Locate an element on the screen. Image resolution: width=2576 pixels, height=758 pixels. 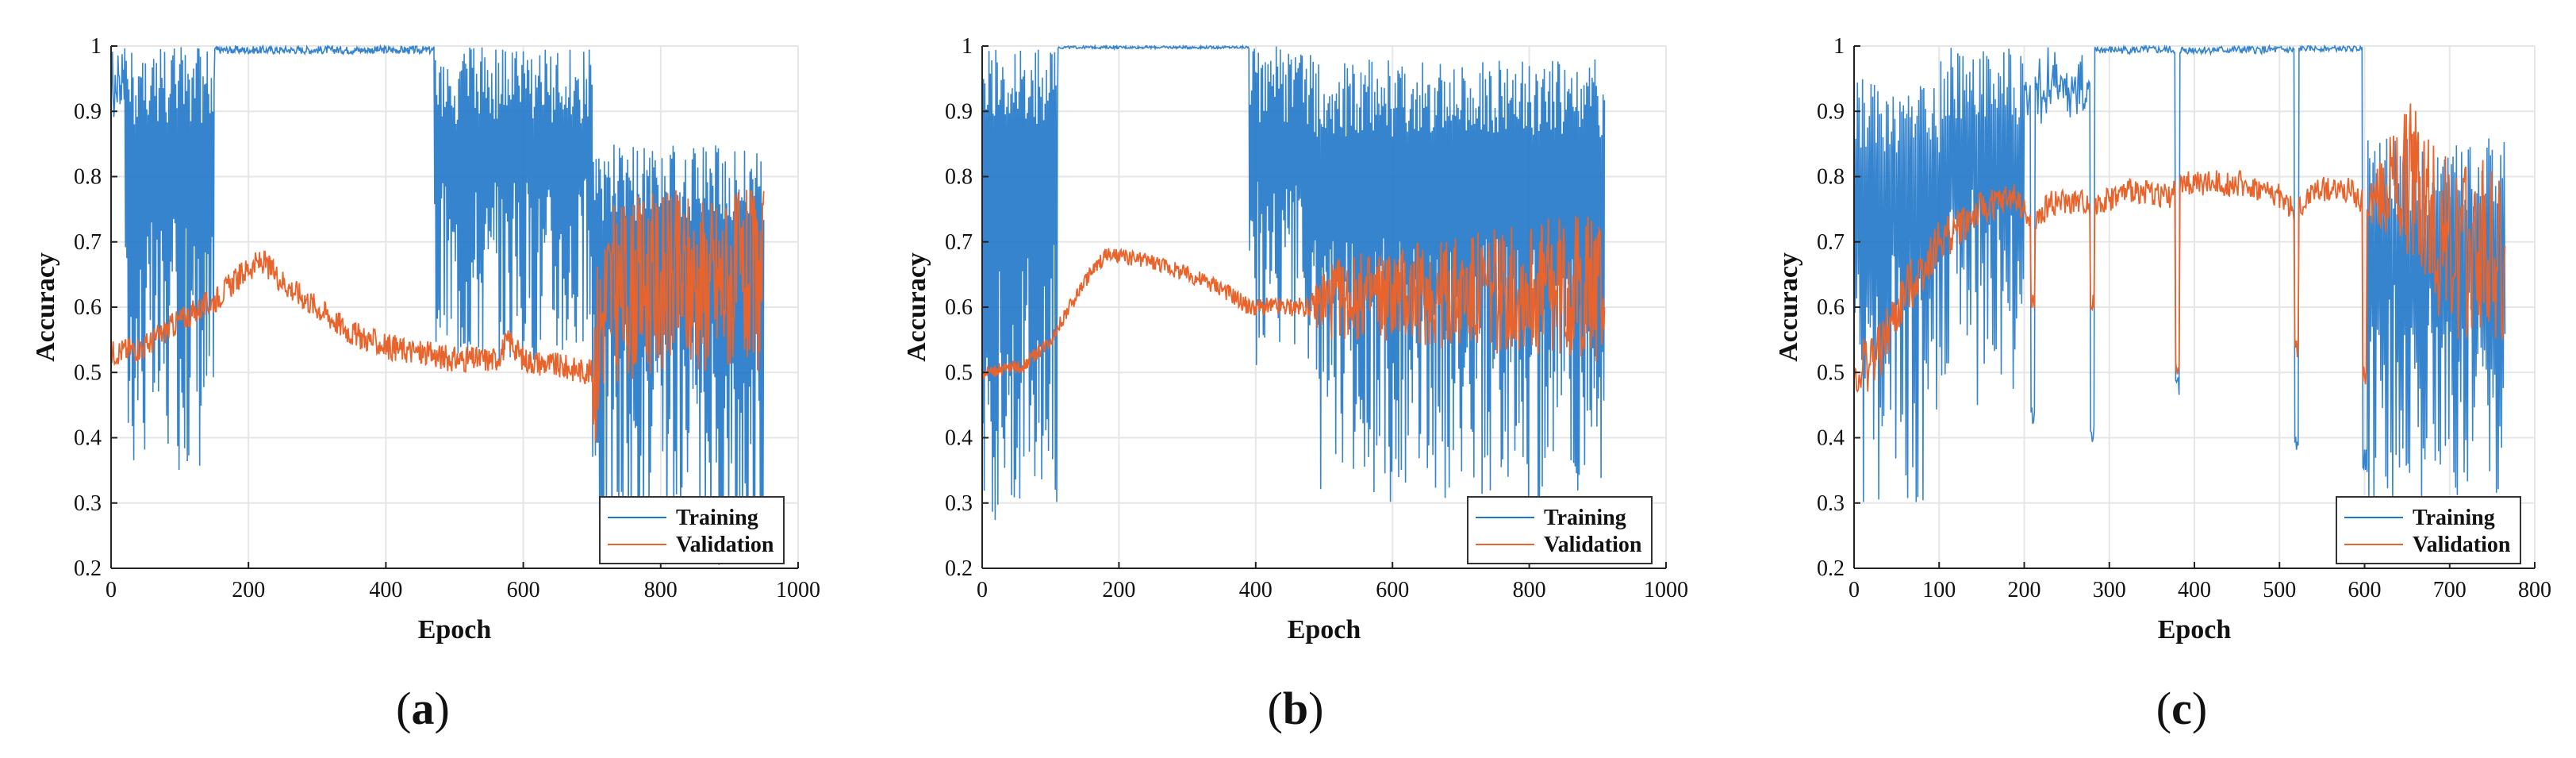
panel-caption: (a) is located at coordinates (423, 708).